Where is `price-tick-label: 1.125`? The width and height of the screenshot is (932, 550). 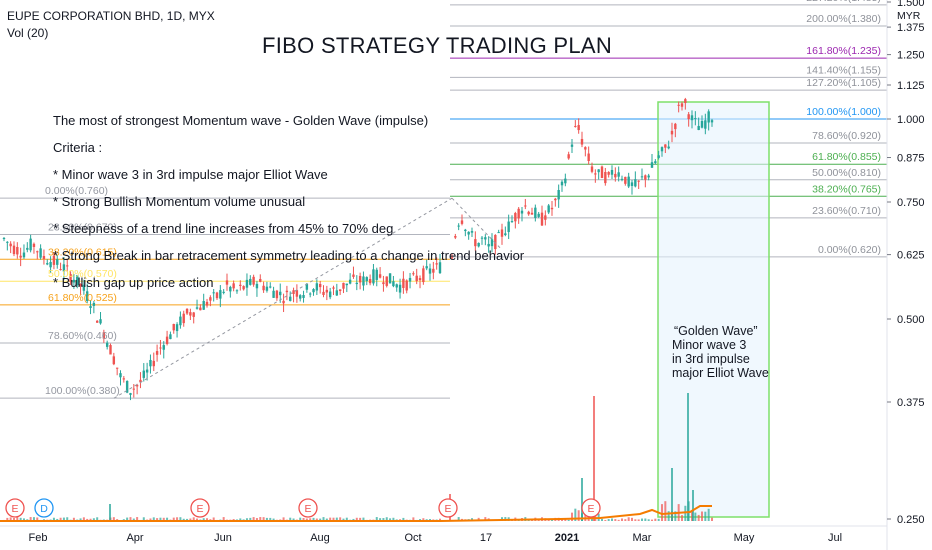
price-tick-label: 1.125 is located at coordinates (911, 86).